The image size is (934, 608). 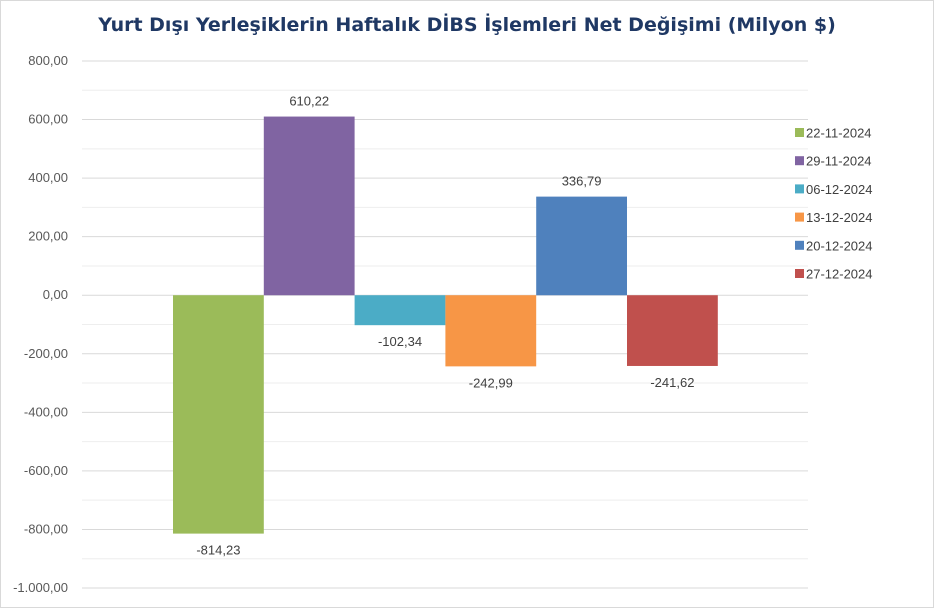 I want to click on y-tick-label: 800,00, so click(x=48, y=60).